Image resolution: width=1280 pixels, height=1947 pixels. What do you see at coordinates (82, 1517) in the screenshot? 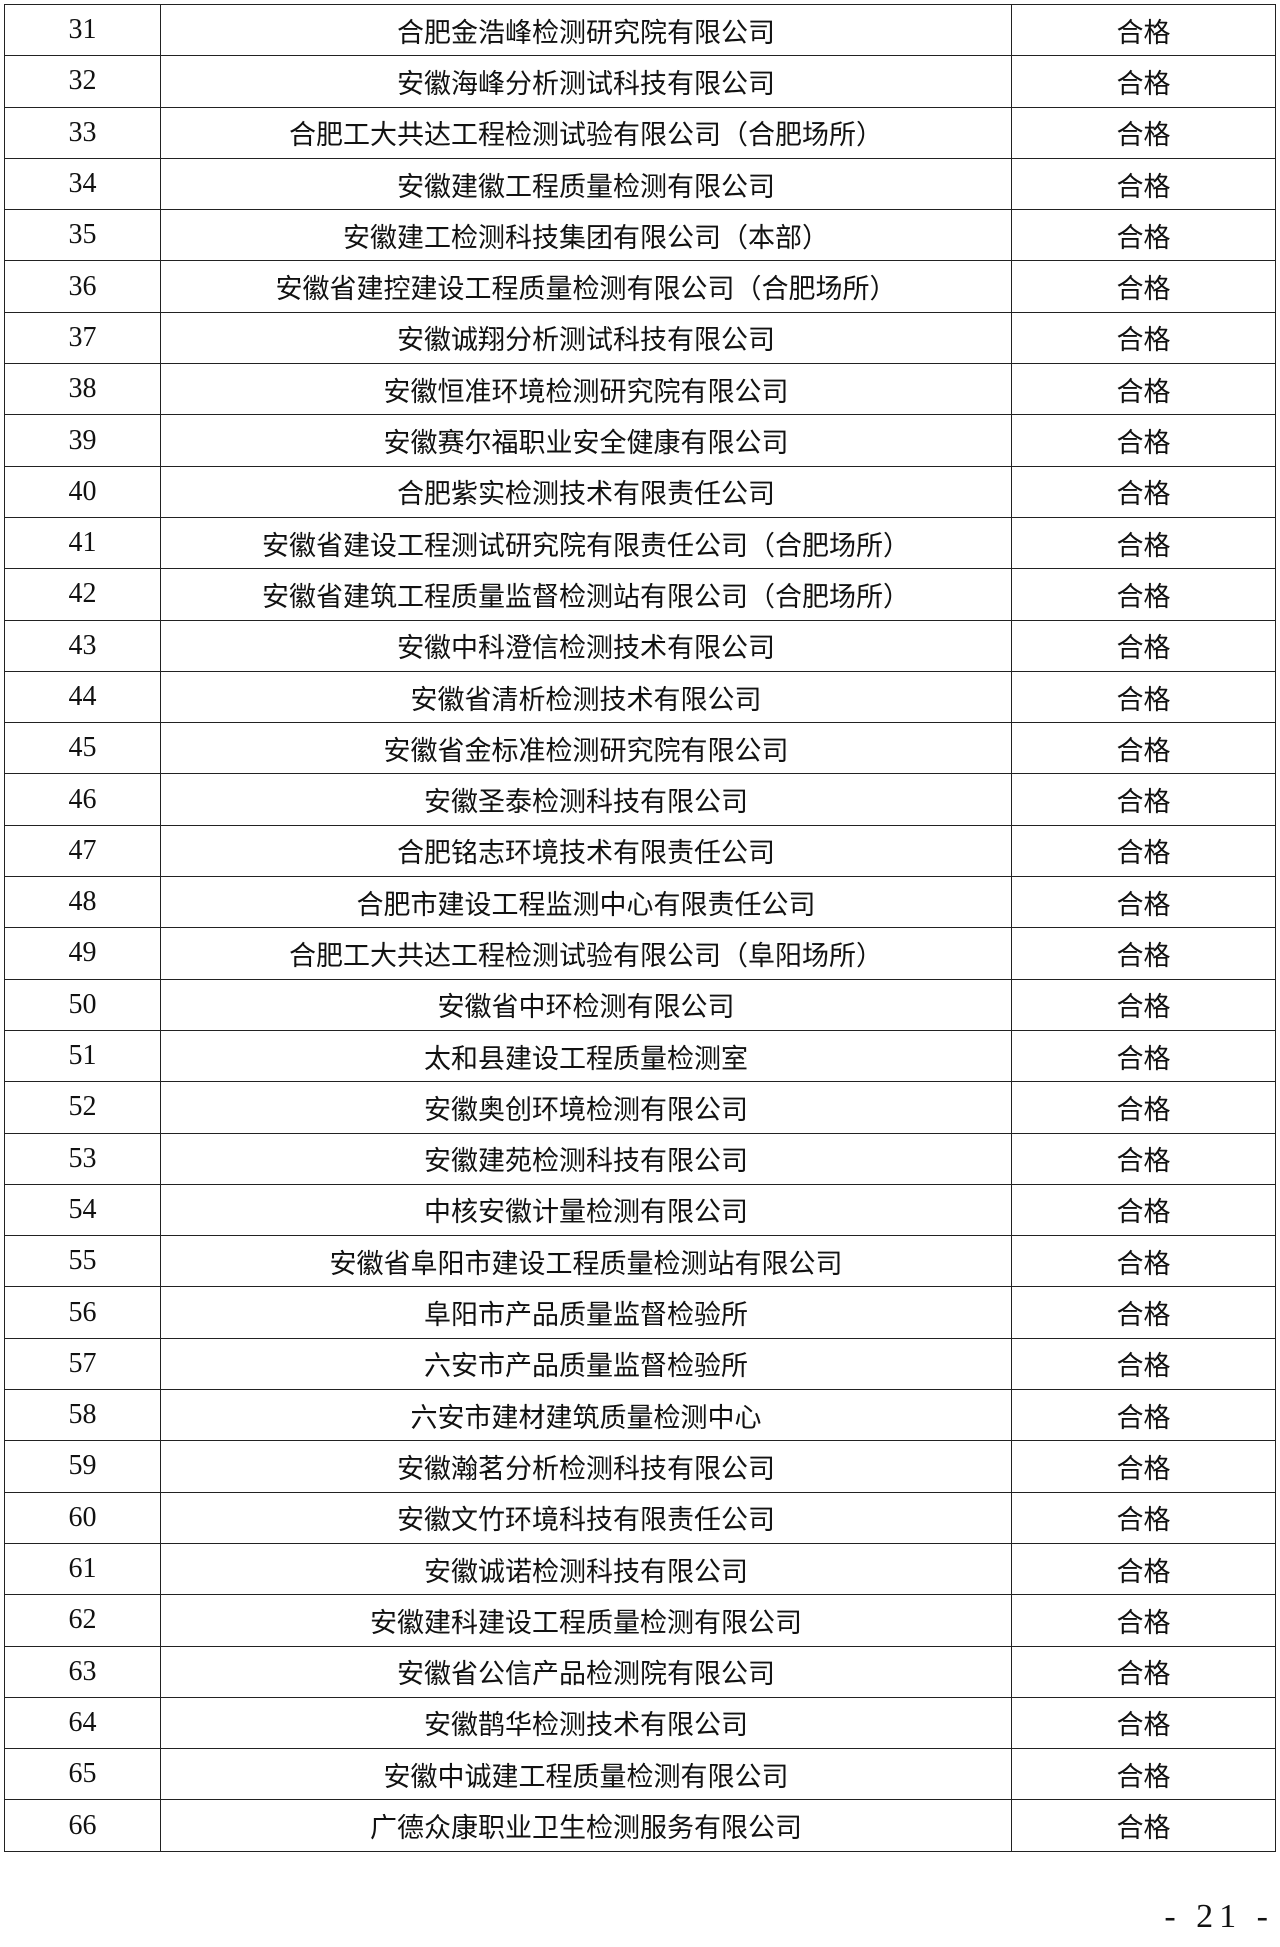
I see `row-number: 60` at bounding box center [82, 1517].